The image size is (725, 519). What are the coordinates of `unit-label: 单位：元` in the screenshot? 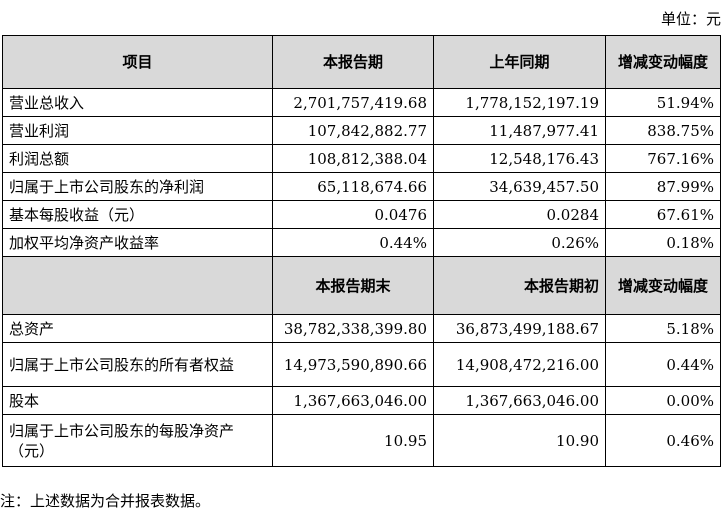 It's located at (690, 19).